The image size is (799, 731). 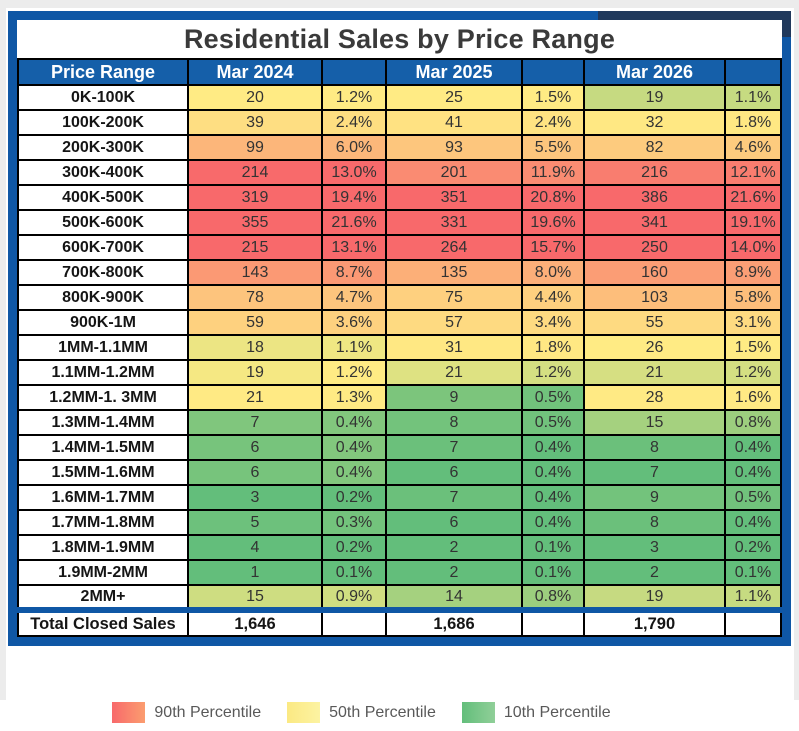 What do you see at coordinates (654, 222) in the screenshot?
I see `count-cell: 341` at bounding box center [654, 222].